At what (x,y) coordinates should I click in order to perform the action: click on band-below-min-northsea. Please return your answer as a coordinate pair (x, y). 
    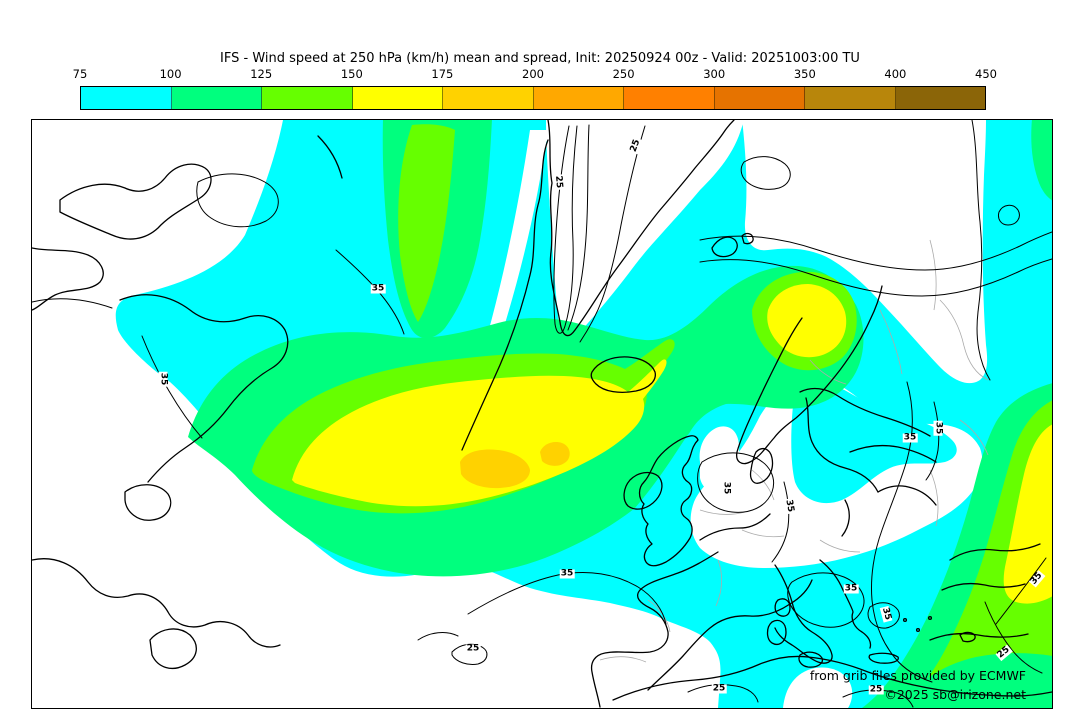
    Looking at the image, I should click on (719, 459).